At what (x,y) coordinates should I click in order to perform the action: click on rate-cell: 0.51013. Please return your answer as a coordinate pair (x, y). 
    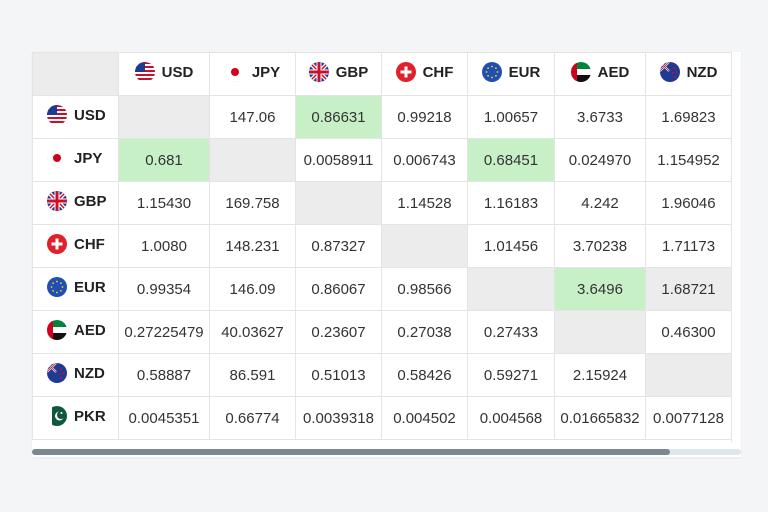
    Looking at the image, I should click on (338, 375).